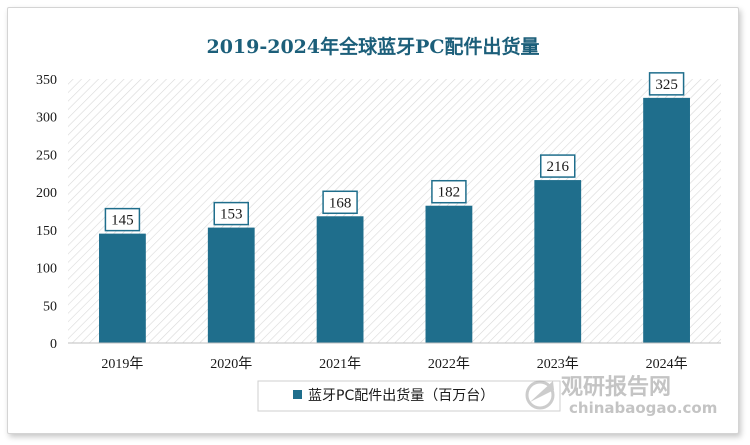 Image resolution: width=750 pixels, height=445 pixels. Describe the element at coordinates (394, 357) in the screenshot. I see `x-axis: 2019年 2020年 2021年 2022年 2023年 2024年` at that location.